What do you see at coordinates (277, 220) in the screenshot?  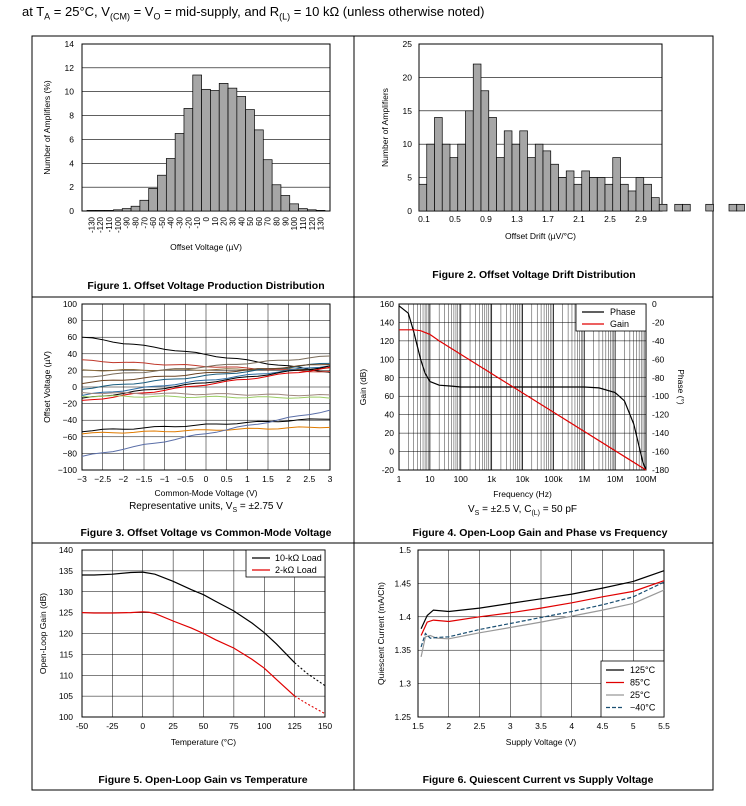 I see `fig1-xtick-label: 80` at bounding box center [277, 220].